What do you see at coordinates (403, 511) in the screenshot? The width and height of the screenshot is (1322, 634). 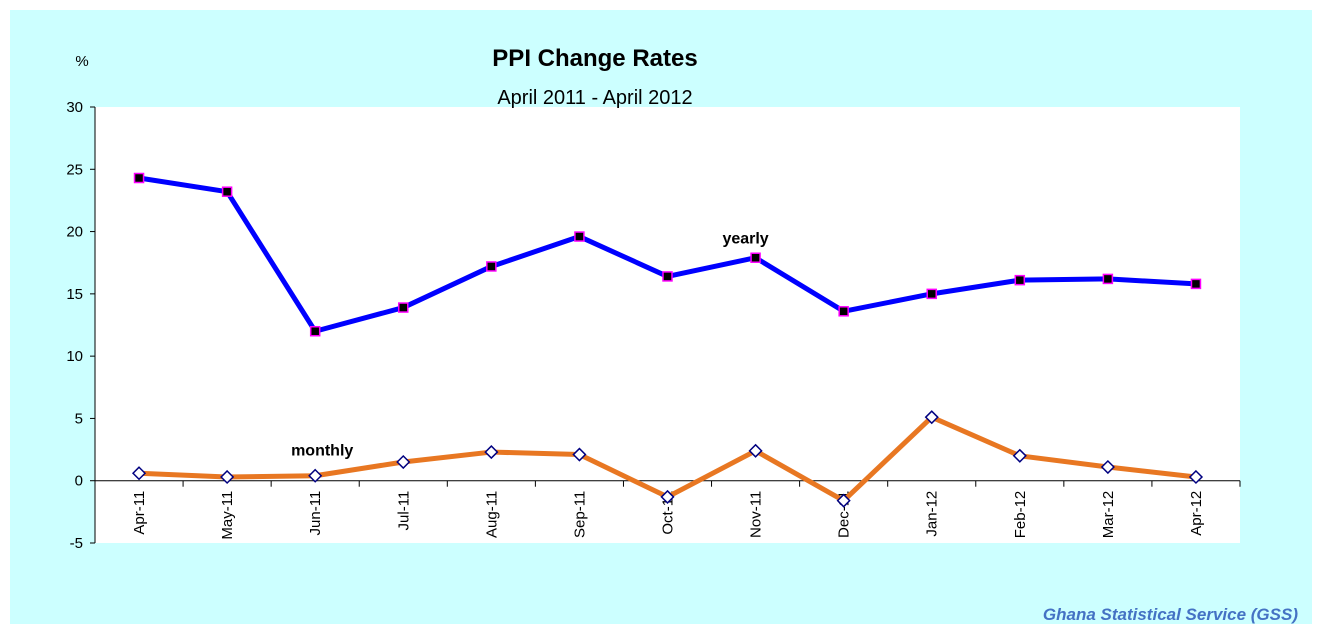 I see `x-tick-label: Jul-11` at bounding box center [403, 511].